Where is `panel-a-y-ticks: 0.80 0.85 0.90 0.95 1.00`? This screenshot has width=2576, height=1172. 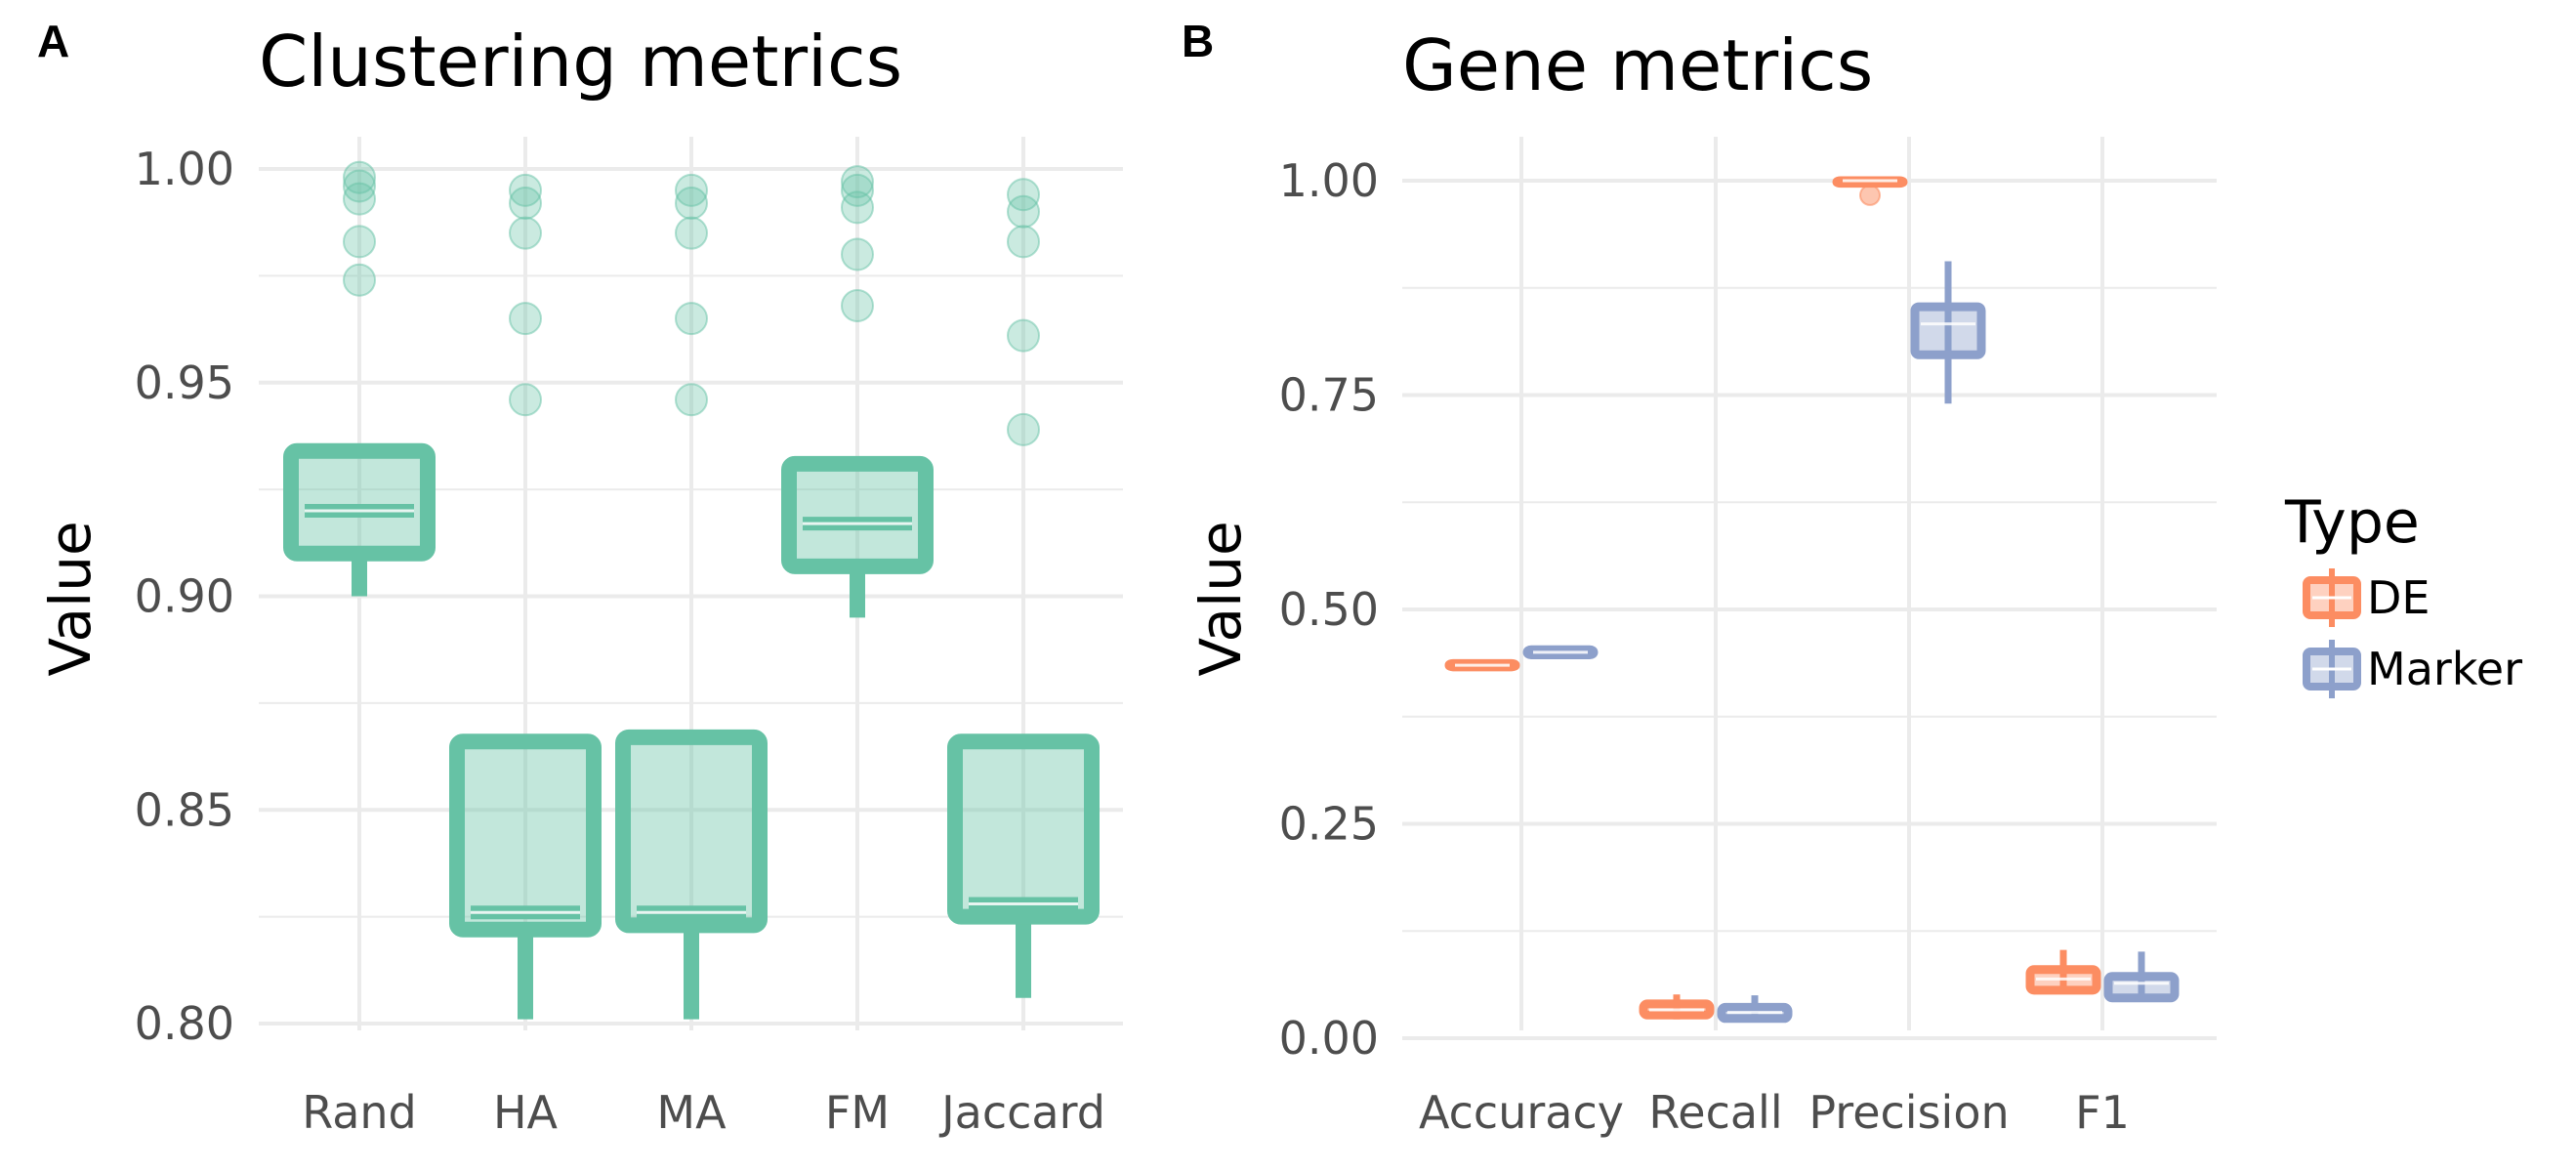
panel-a-y-ticks: 0.80 0.85 0.90 0.95 1.00 is located at coordinates (184, 596).